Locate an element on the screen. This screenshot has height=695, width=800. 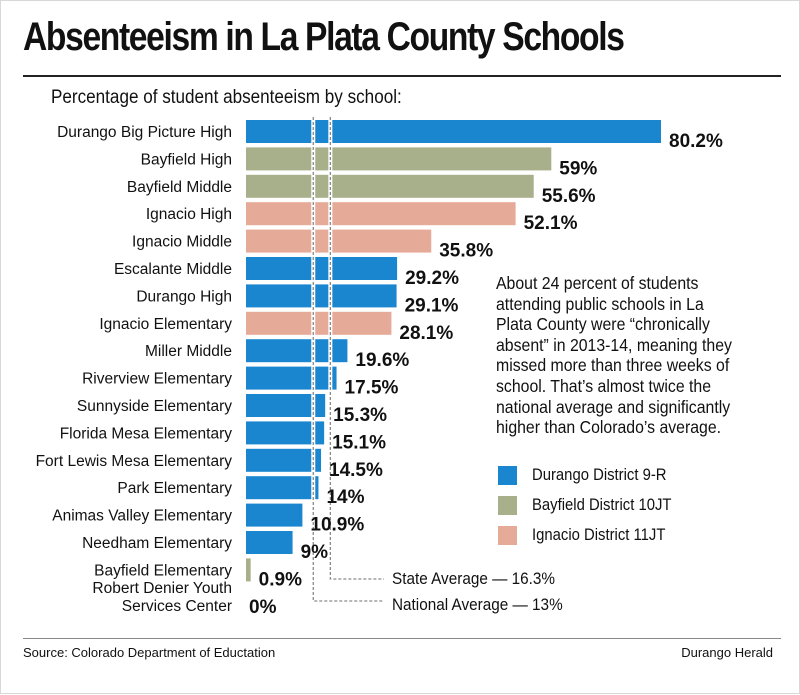
category-label: Miller Middle is located at coordinates (188, 351).